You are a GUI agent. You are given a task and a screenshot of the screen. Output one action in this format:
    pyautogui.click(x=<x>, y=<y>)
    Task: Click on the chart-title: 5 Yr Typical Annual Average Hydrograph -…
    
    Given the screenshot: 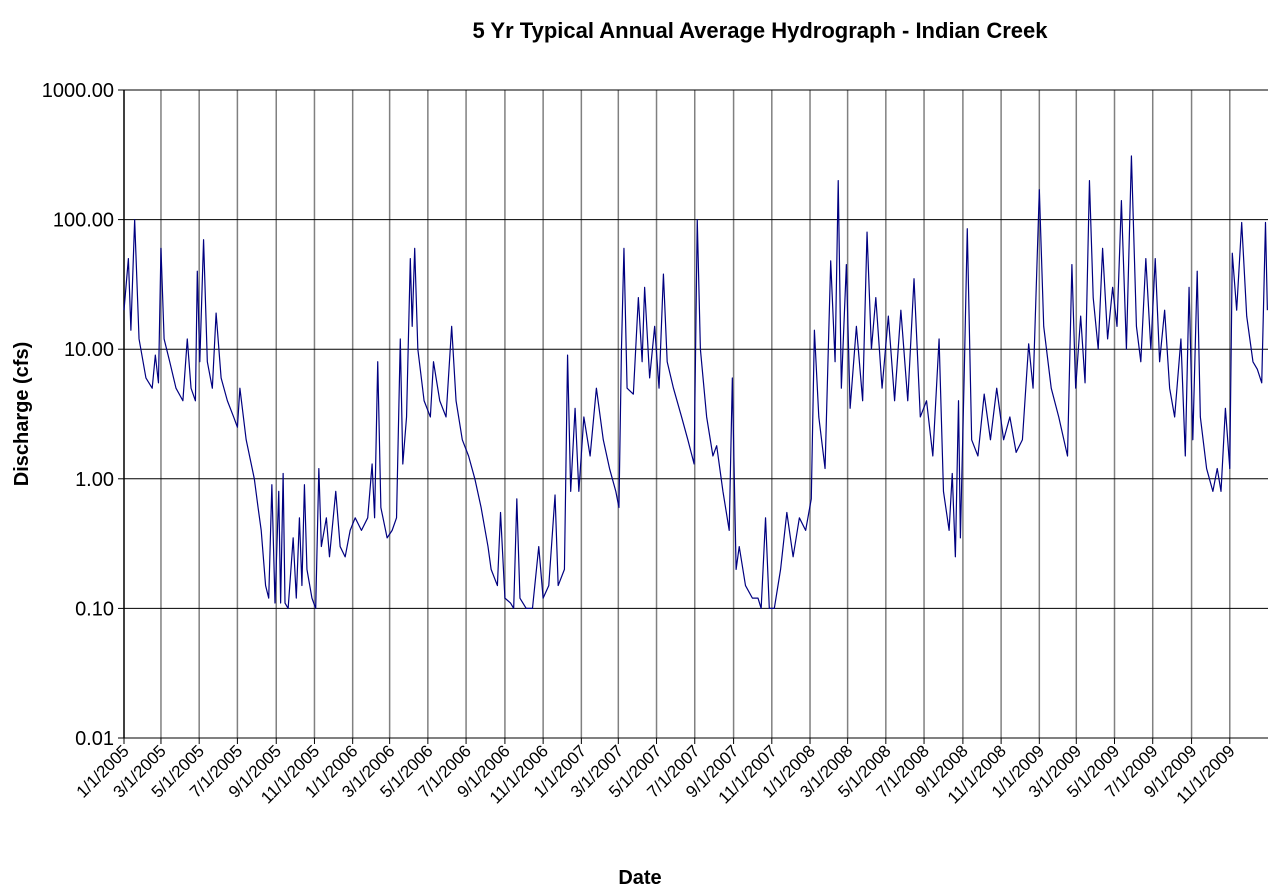 What is the action you would take?
    pyautogui.click(x=760, y=30)
    